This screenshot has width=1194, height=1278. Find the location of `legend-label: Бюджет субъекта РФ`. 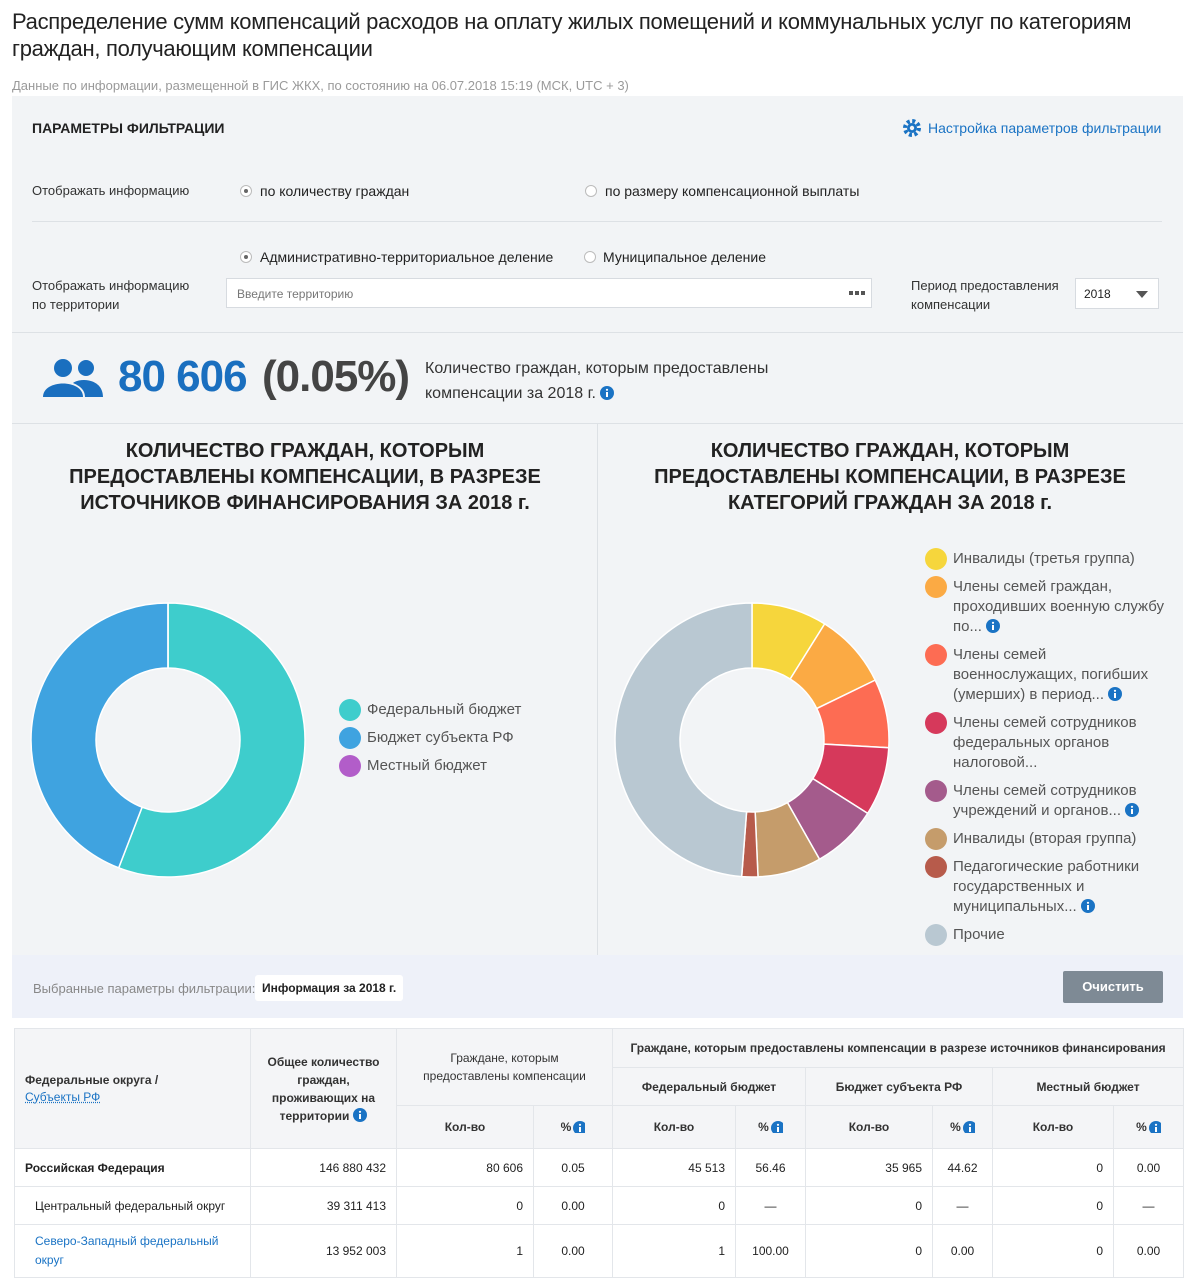

legend-label: Бюджет субъекта РФ is located at coordinates (440, 737).